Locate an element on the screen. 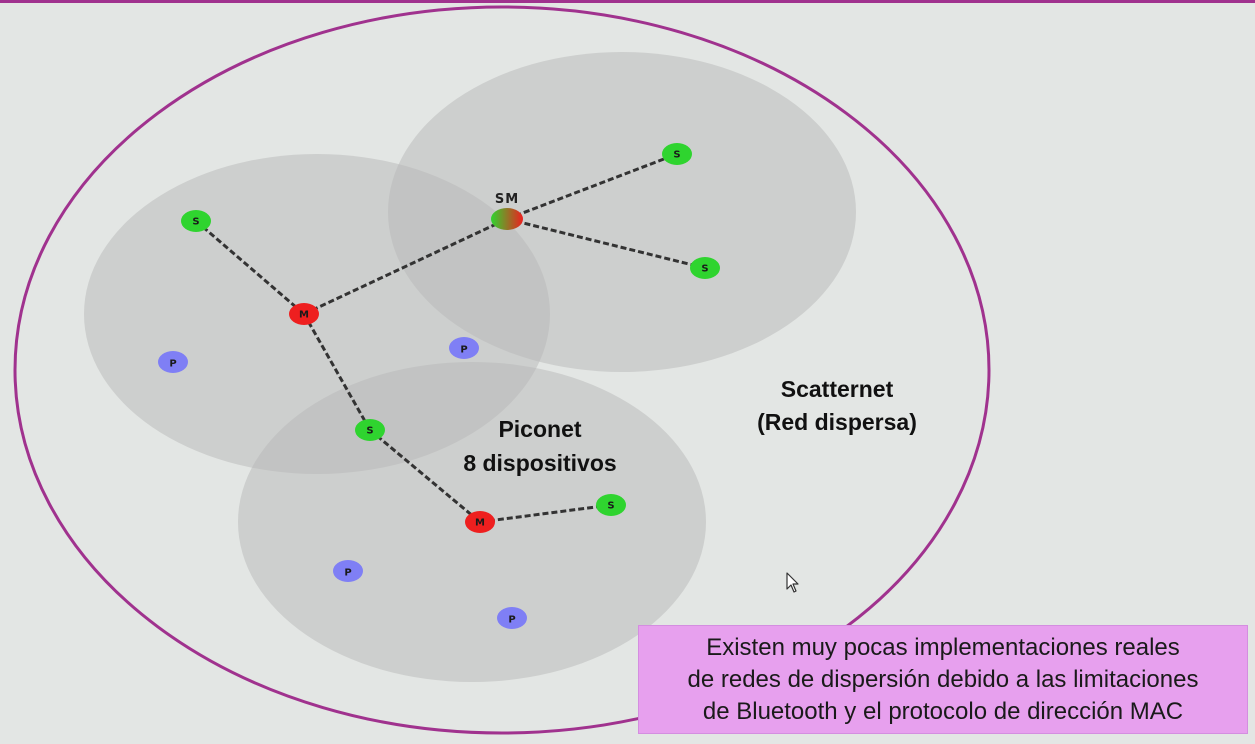  sm-label: SM is located at coordinates (507, 199).